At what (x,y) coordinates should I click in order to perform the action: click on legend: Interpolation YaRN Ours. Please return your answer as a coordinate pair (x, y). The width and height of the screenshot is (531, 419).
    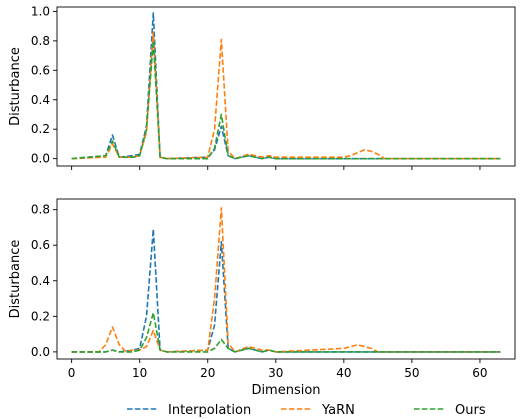
    Looking at the image, I should click on (306, 410).